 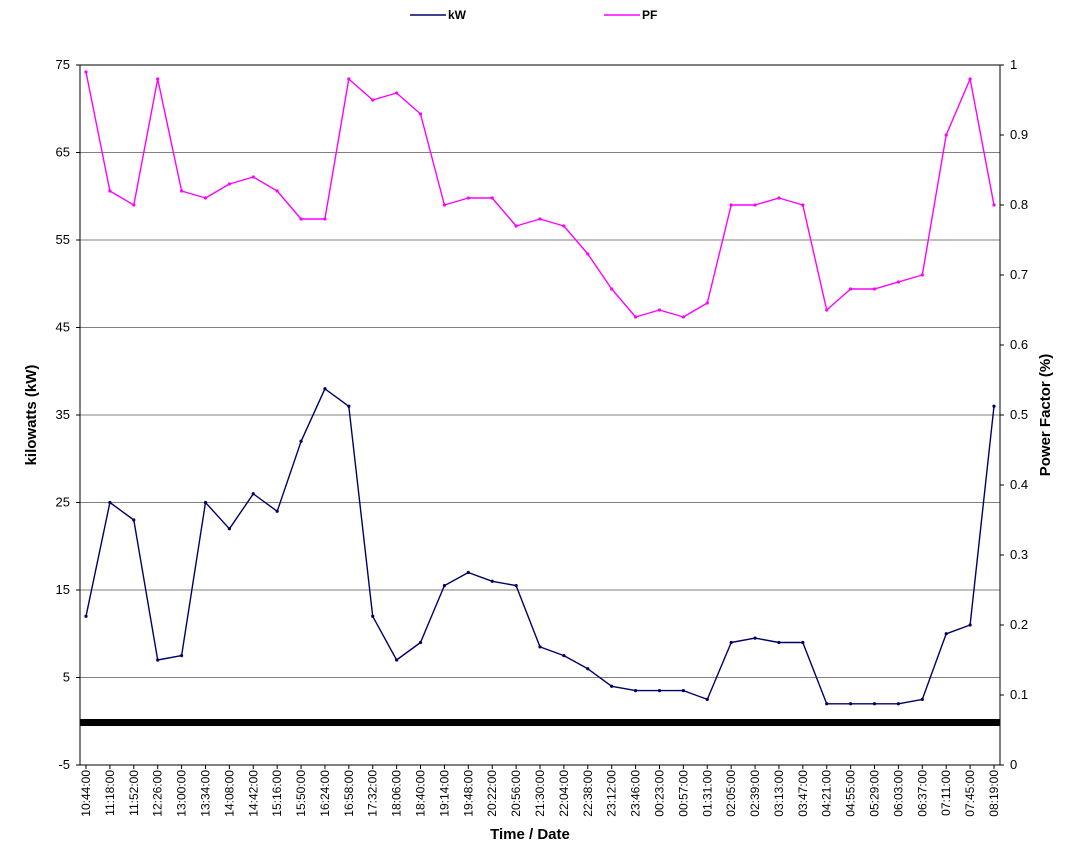 What do you see at coordinates (779, 793) in the screenshot?
I see `x-tick-label: 03:13:00` at bounding box center [779, 793].